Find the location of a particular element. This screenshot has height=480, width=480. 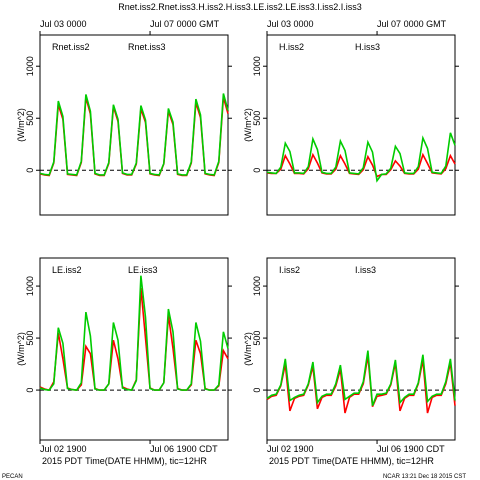

footer-right: NCAR 13:21 Dec 18 2015 CST is located at coordinates (424, 477).